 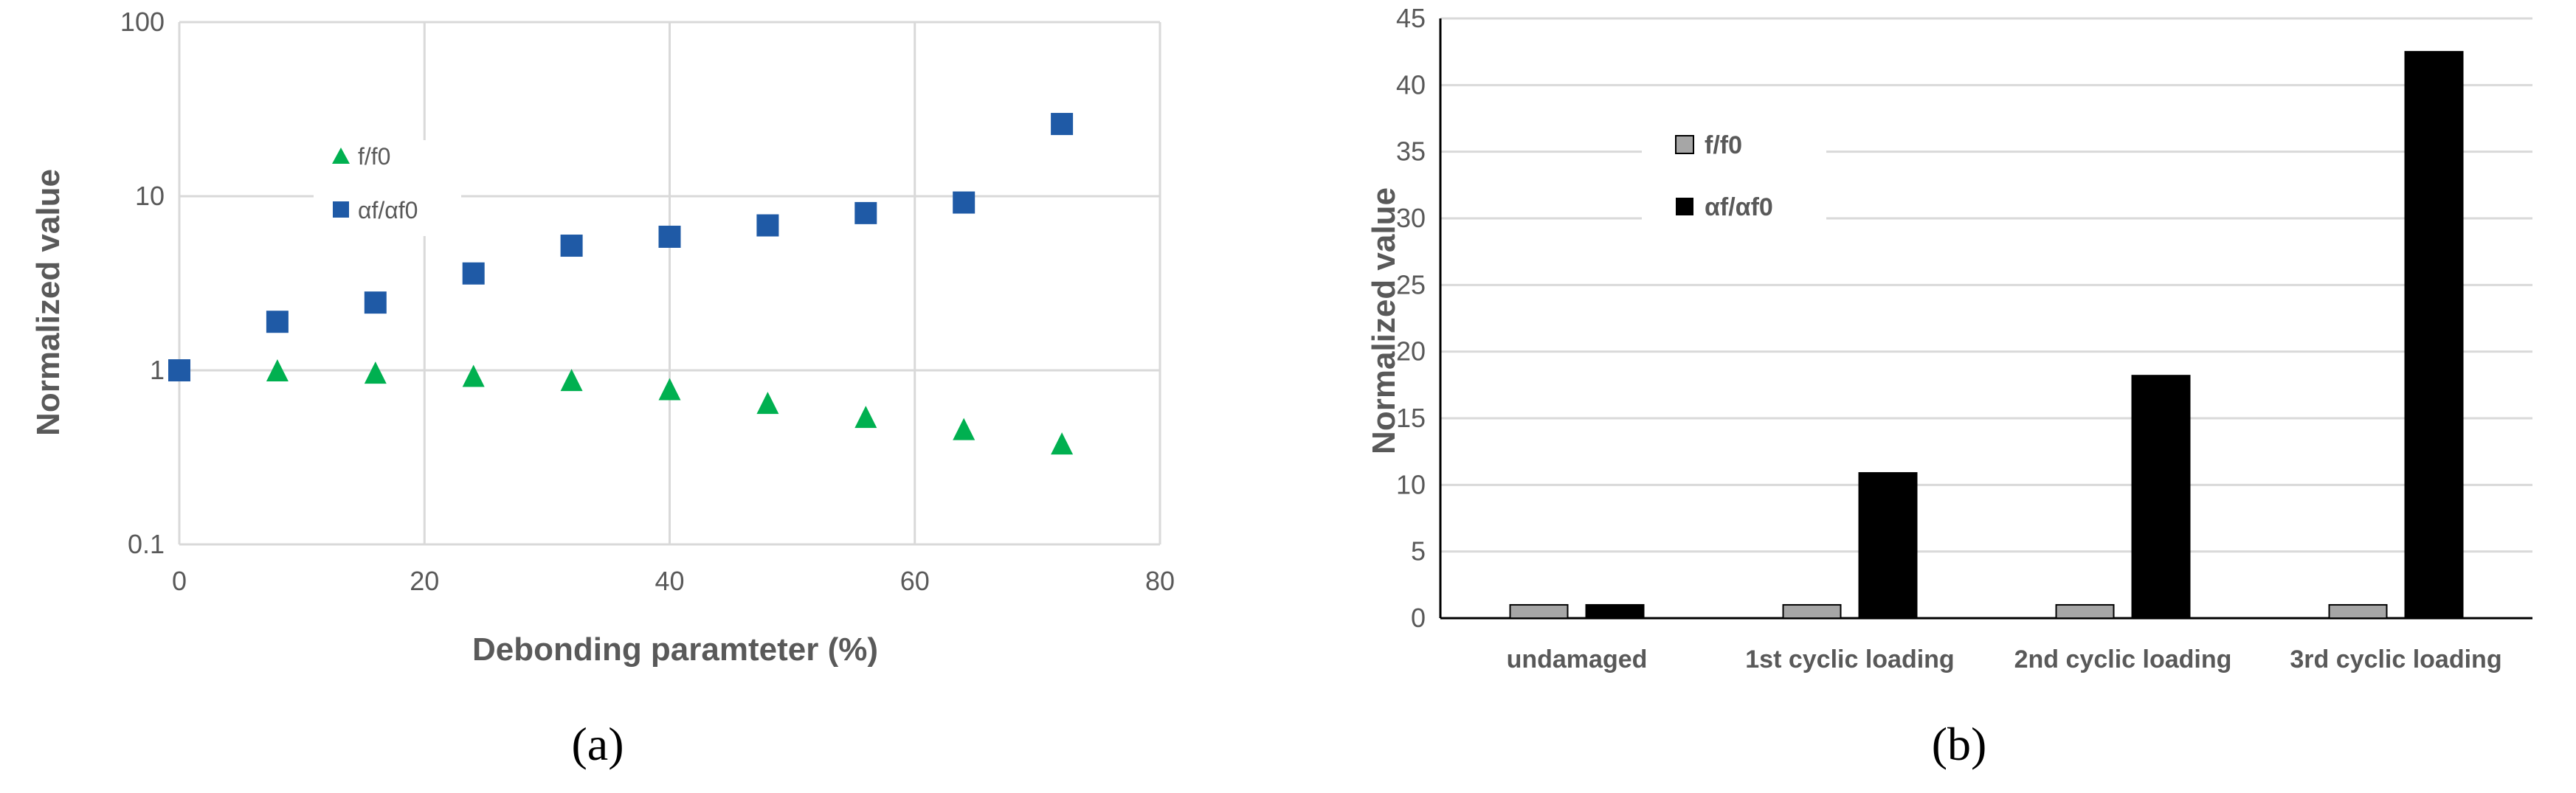 I want to click on b-tick-labels: 0 5 10 15 20 25 30 35 40 45, so click(x=1411, y=318).